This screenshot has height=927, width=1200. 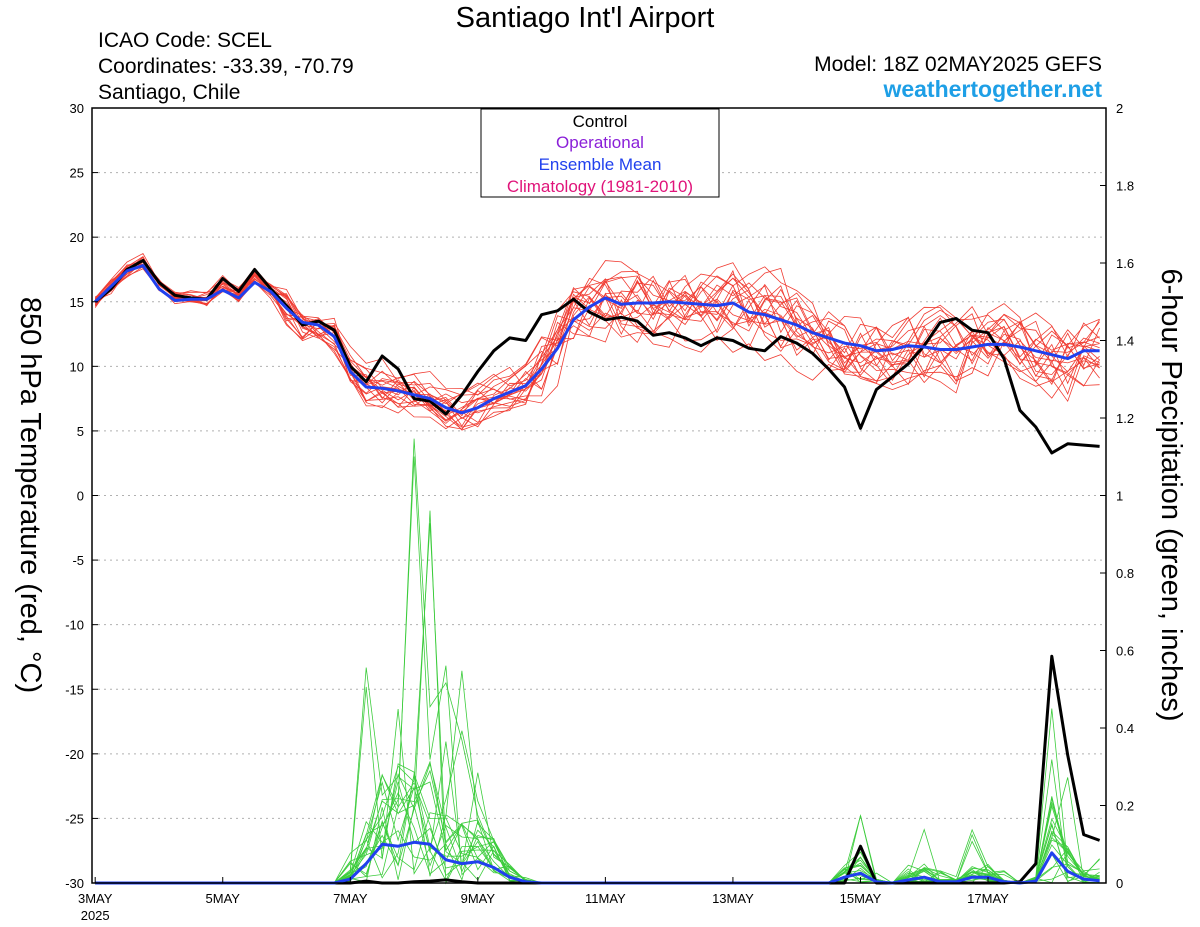 I want to click on x-tick-label: 7MAY, so click(x=350, y=898).